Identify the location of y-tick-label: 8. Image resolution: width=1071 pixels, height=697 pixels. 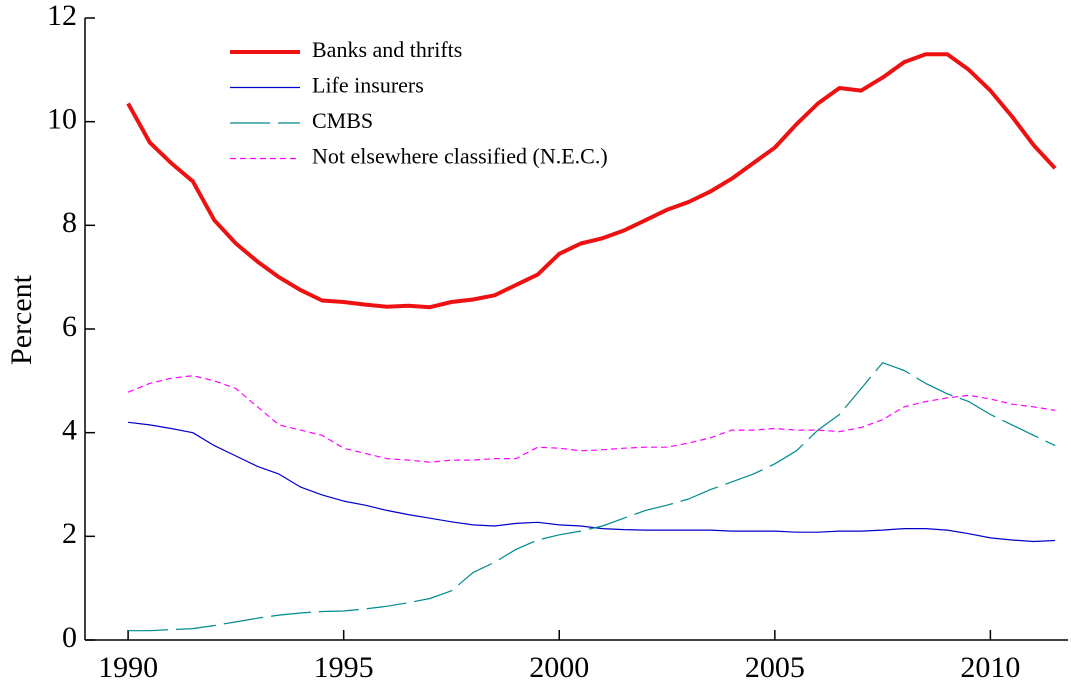
(69, 222).